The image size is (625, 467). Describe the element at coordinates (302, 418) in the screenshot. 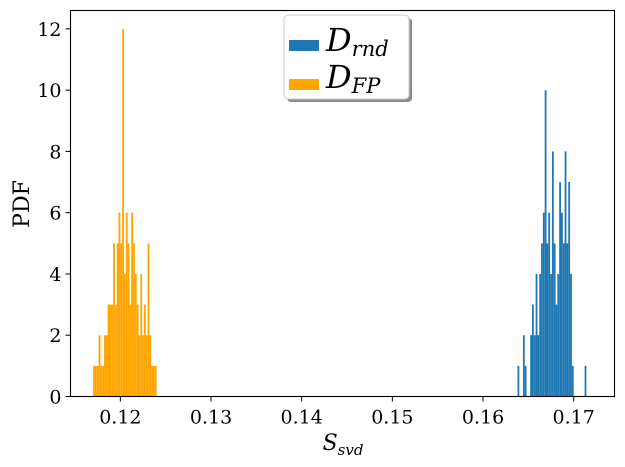

I see `x-tick-label-2: 0.14` at that location.